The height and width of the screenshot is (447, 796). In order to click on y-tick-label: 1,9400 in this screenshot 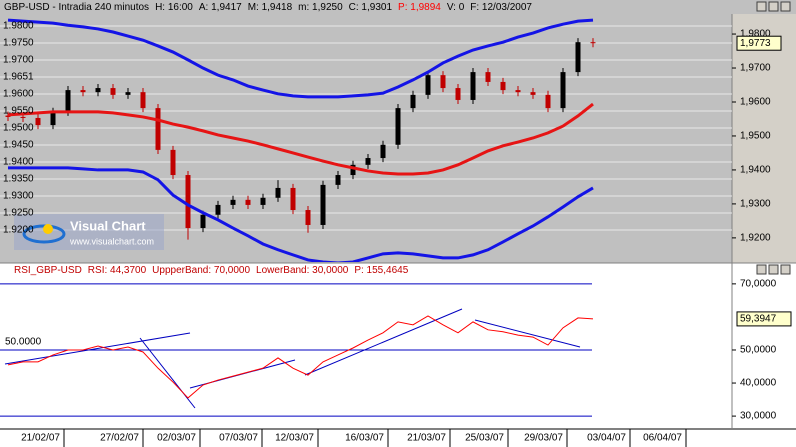, I will do `click(755, 170)`.